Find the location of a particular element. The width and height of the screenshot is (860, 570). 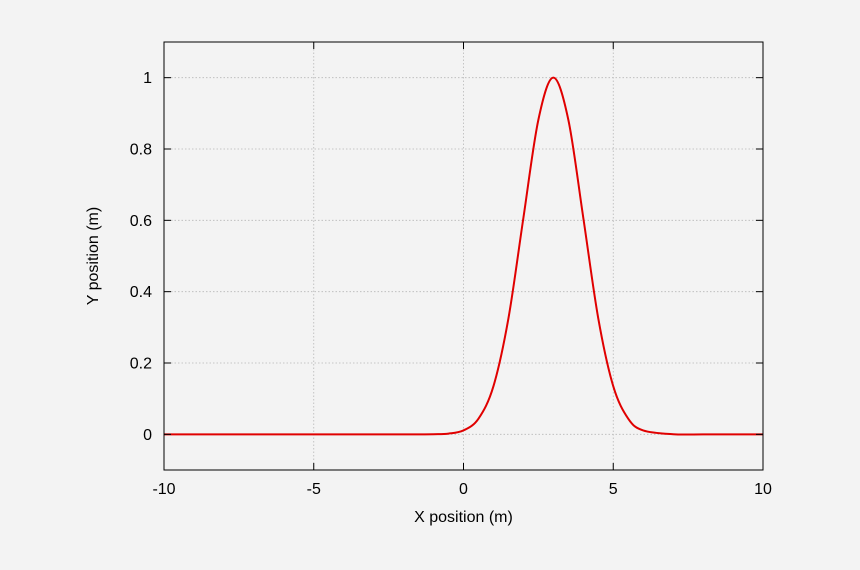

x-tick-label: 10 is located at coordinates (763, 489).